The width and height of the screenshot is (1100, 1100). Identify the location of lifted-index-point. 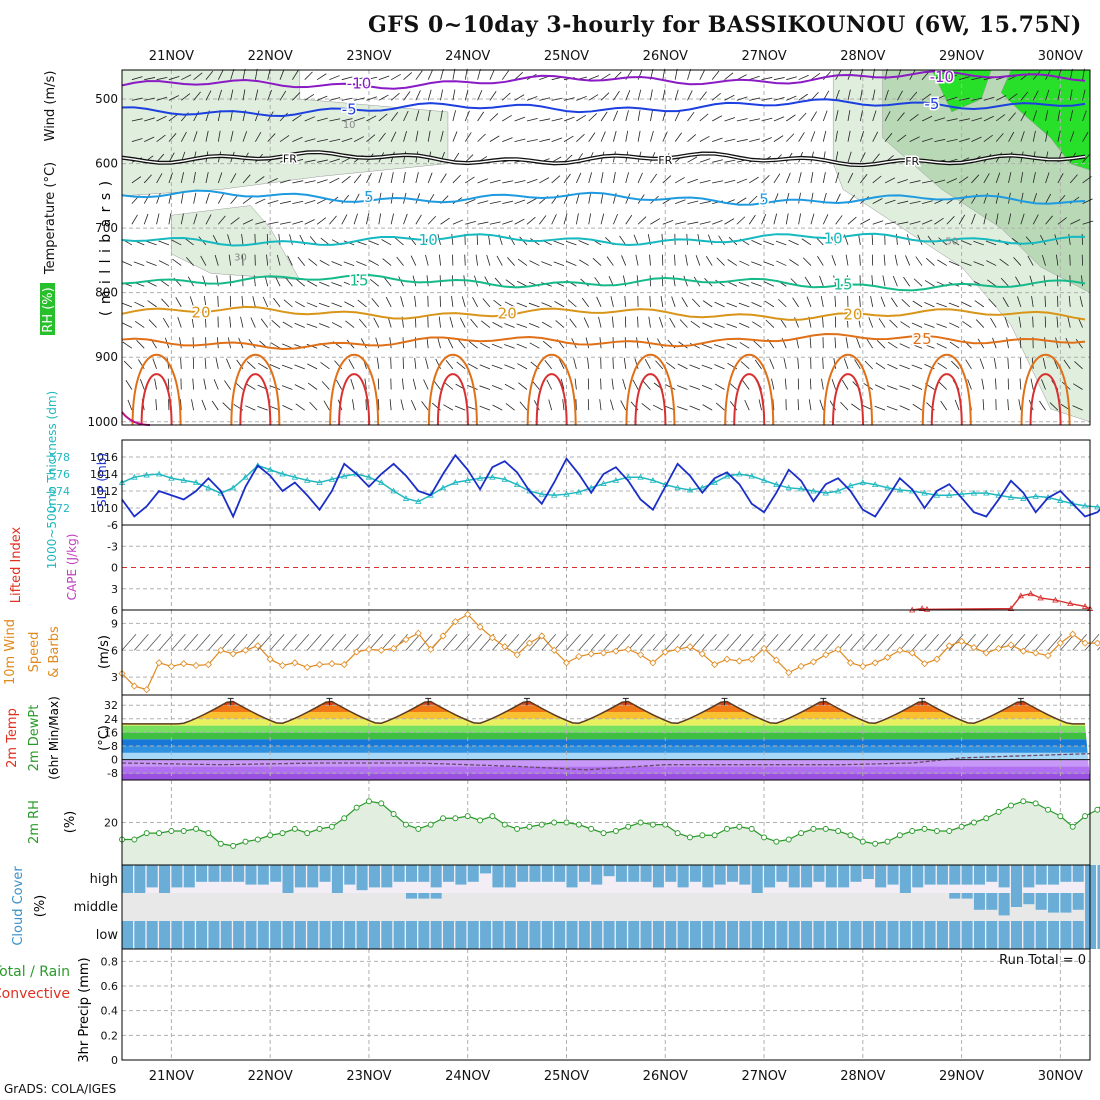
(1040, 597).